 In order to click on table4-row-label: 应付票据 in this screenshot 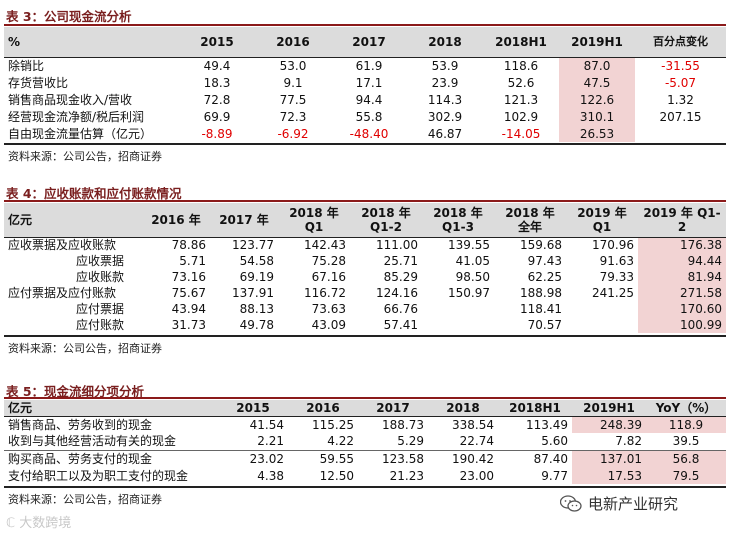, I will do `click(100, 309)`.